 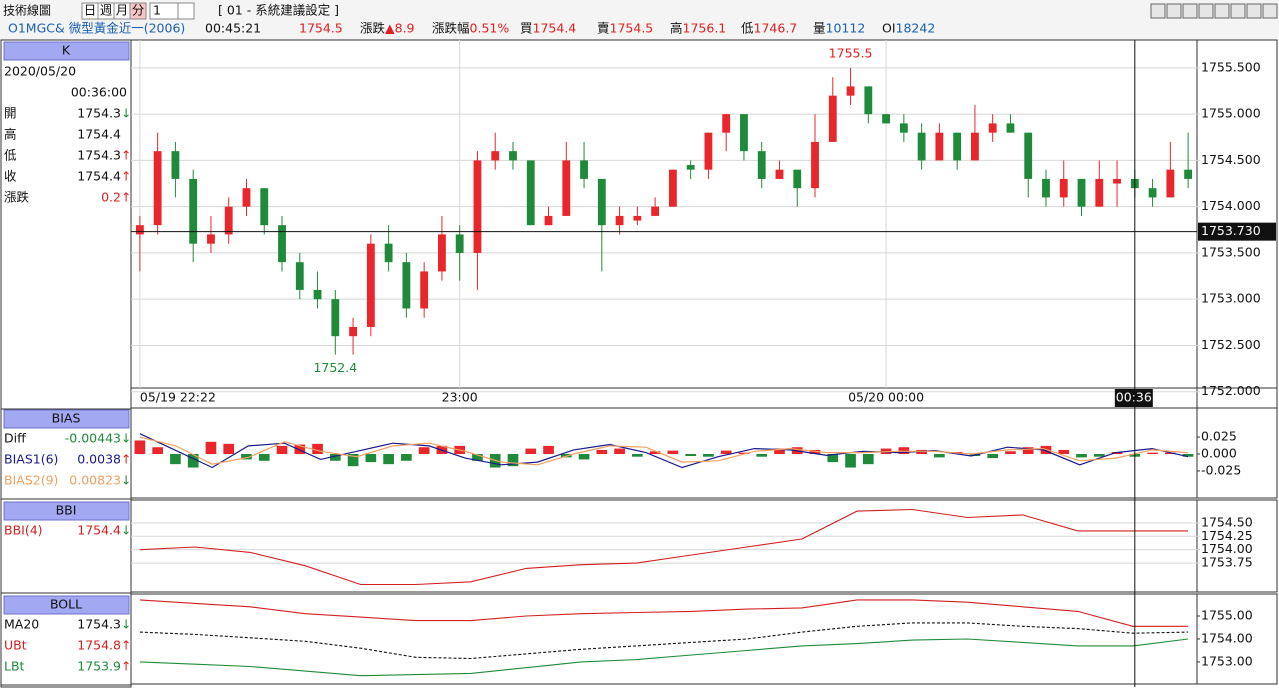 What do you see at coordinates (93, 438) in the screenshot?
I see `legend-value: -0.00443` at bounding box center [93, 438].